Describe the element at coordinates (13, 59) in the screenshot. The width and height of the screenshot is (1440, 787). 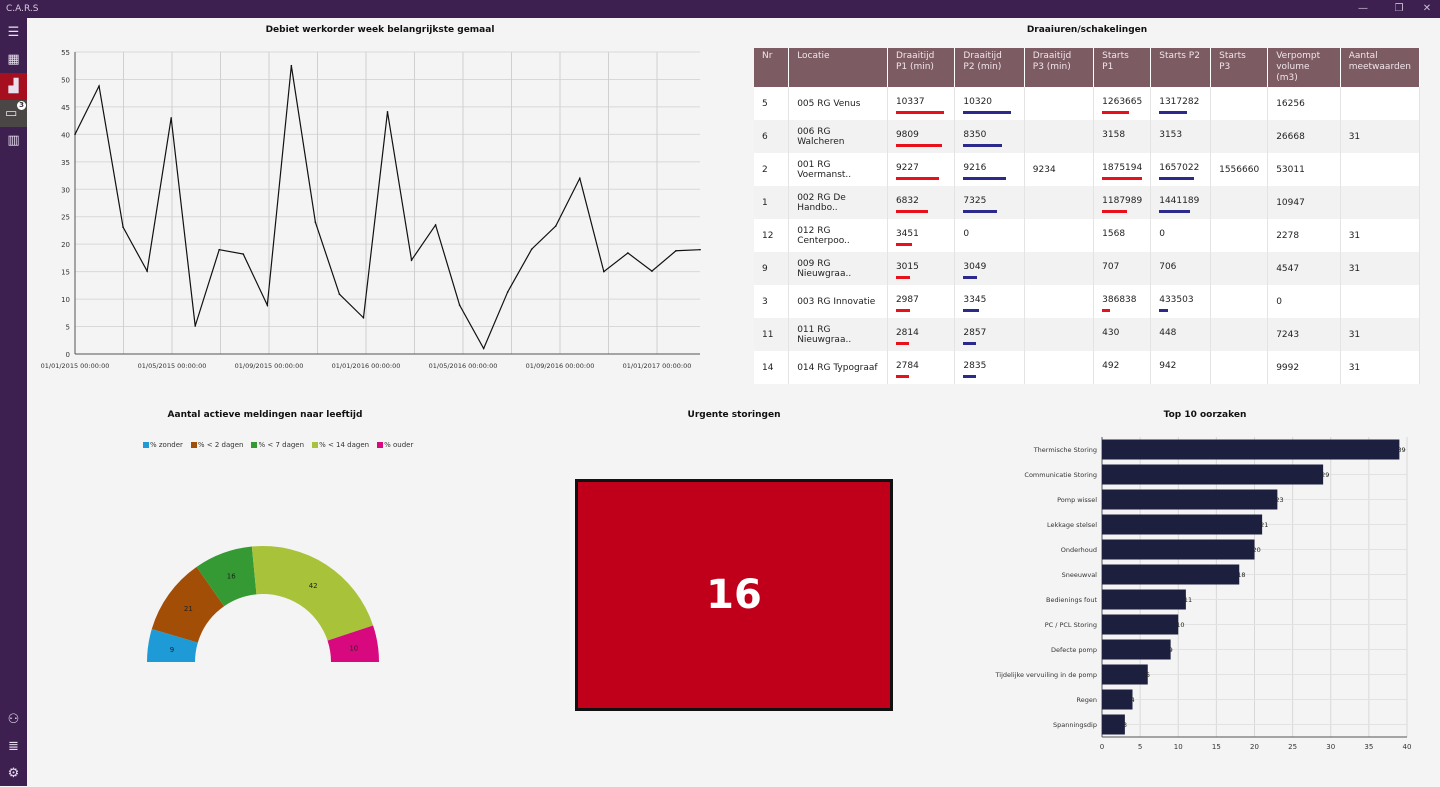
I see `grid-icon: ▦` at that location.